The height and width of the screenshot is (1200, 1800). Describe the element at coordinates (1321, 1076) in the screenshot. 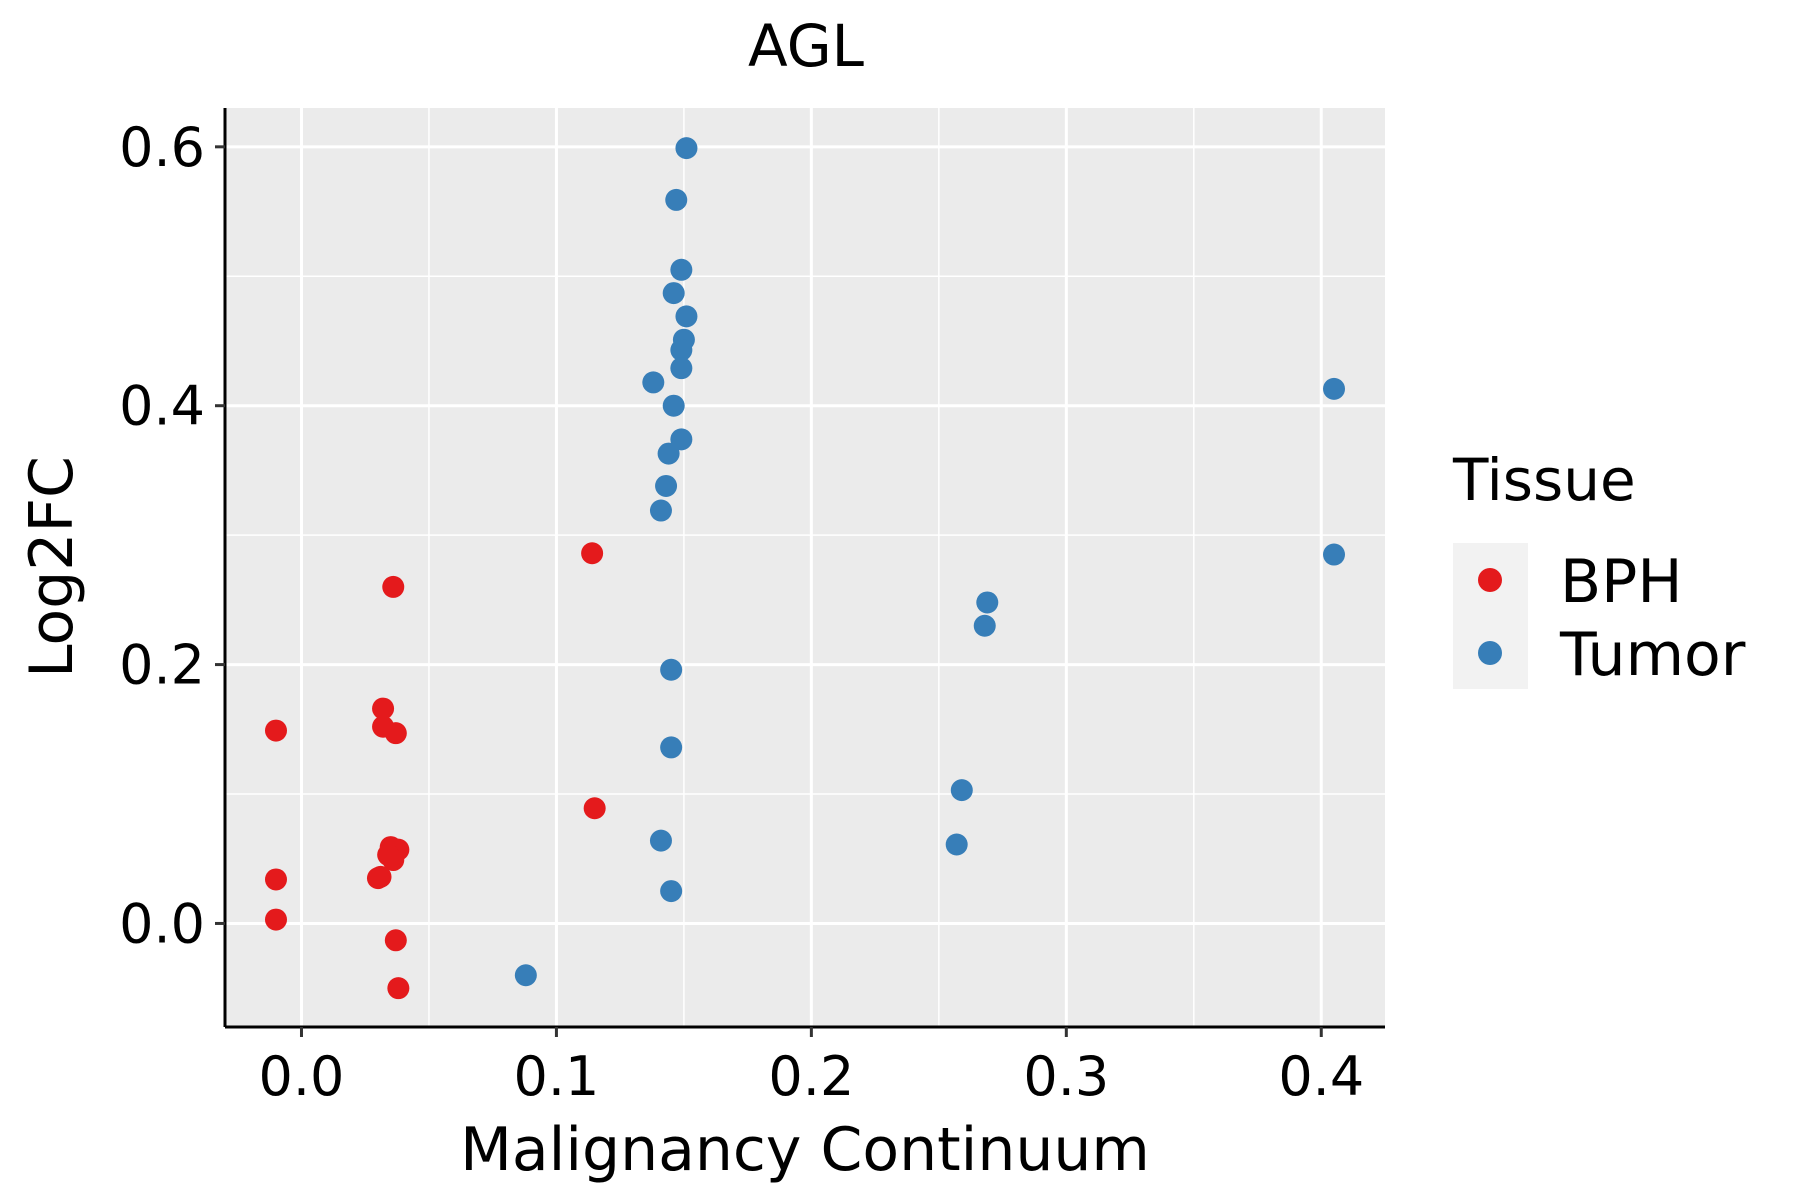

I see `x-tick-label: 0.4` at that location.